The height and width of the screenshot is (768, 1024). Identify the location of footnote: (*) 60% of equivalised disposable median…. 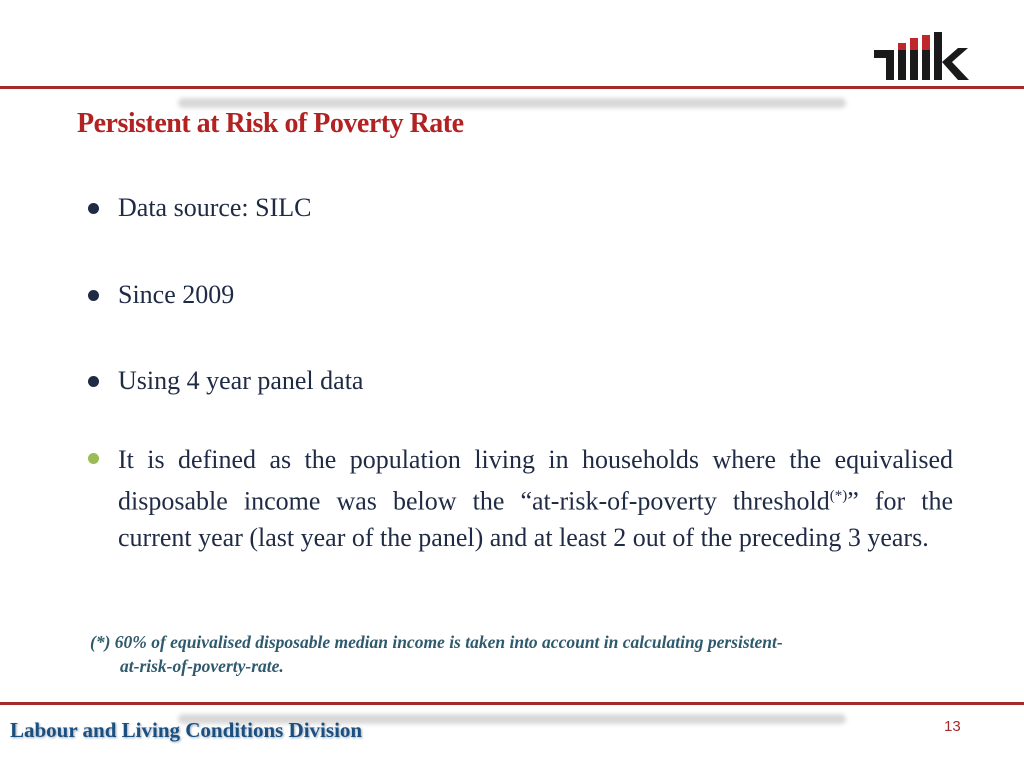
(530, 654).